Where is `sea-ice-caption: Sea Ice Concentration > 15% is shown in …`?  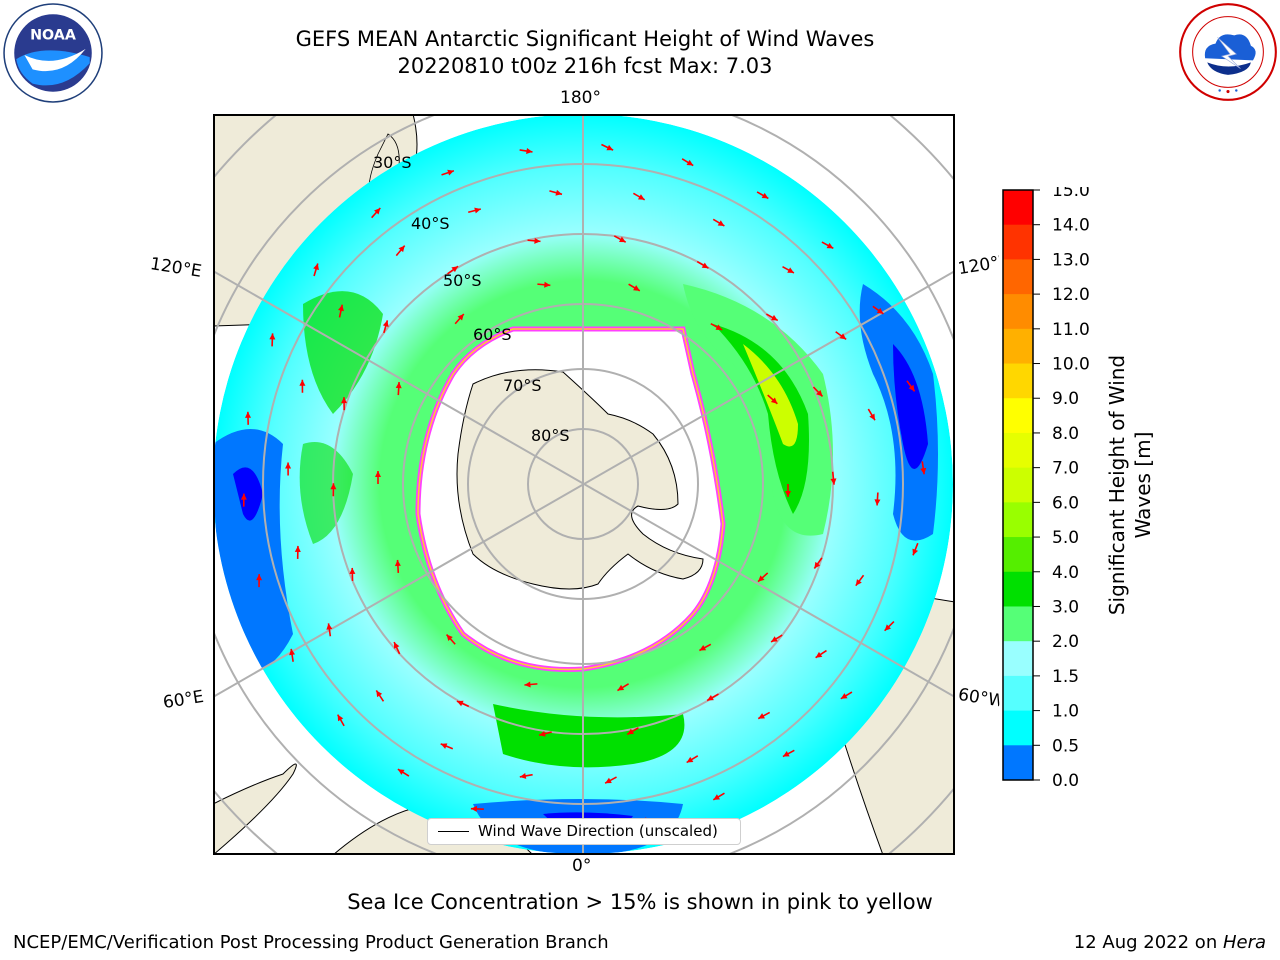 sea-ice-caption: Sea Ice Concentration > 15% is shown in … is located at coordinates (640, 902).